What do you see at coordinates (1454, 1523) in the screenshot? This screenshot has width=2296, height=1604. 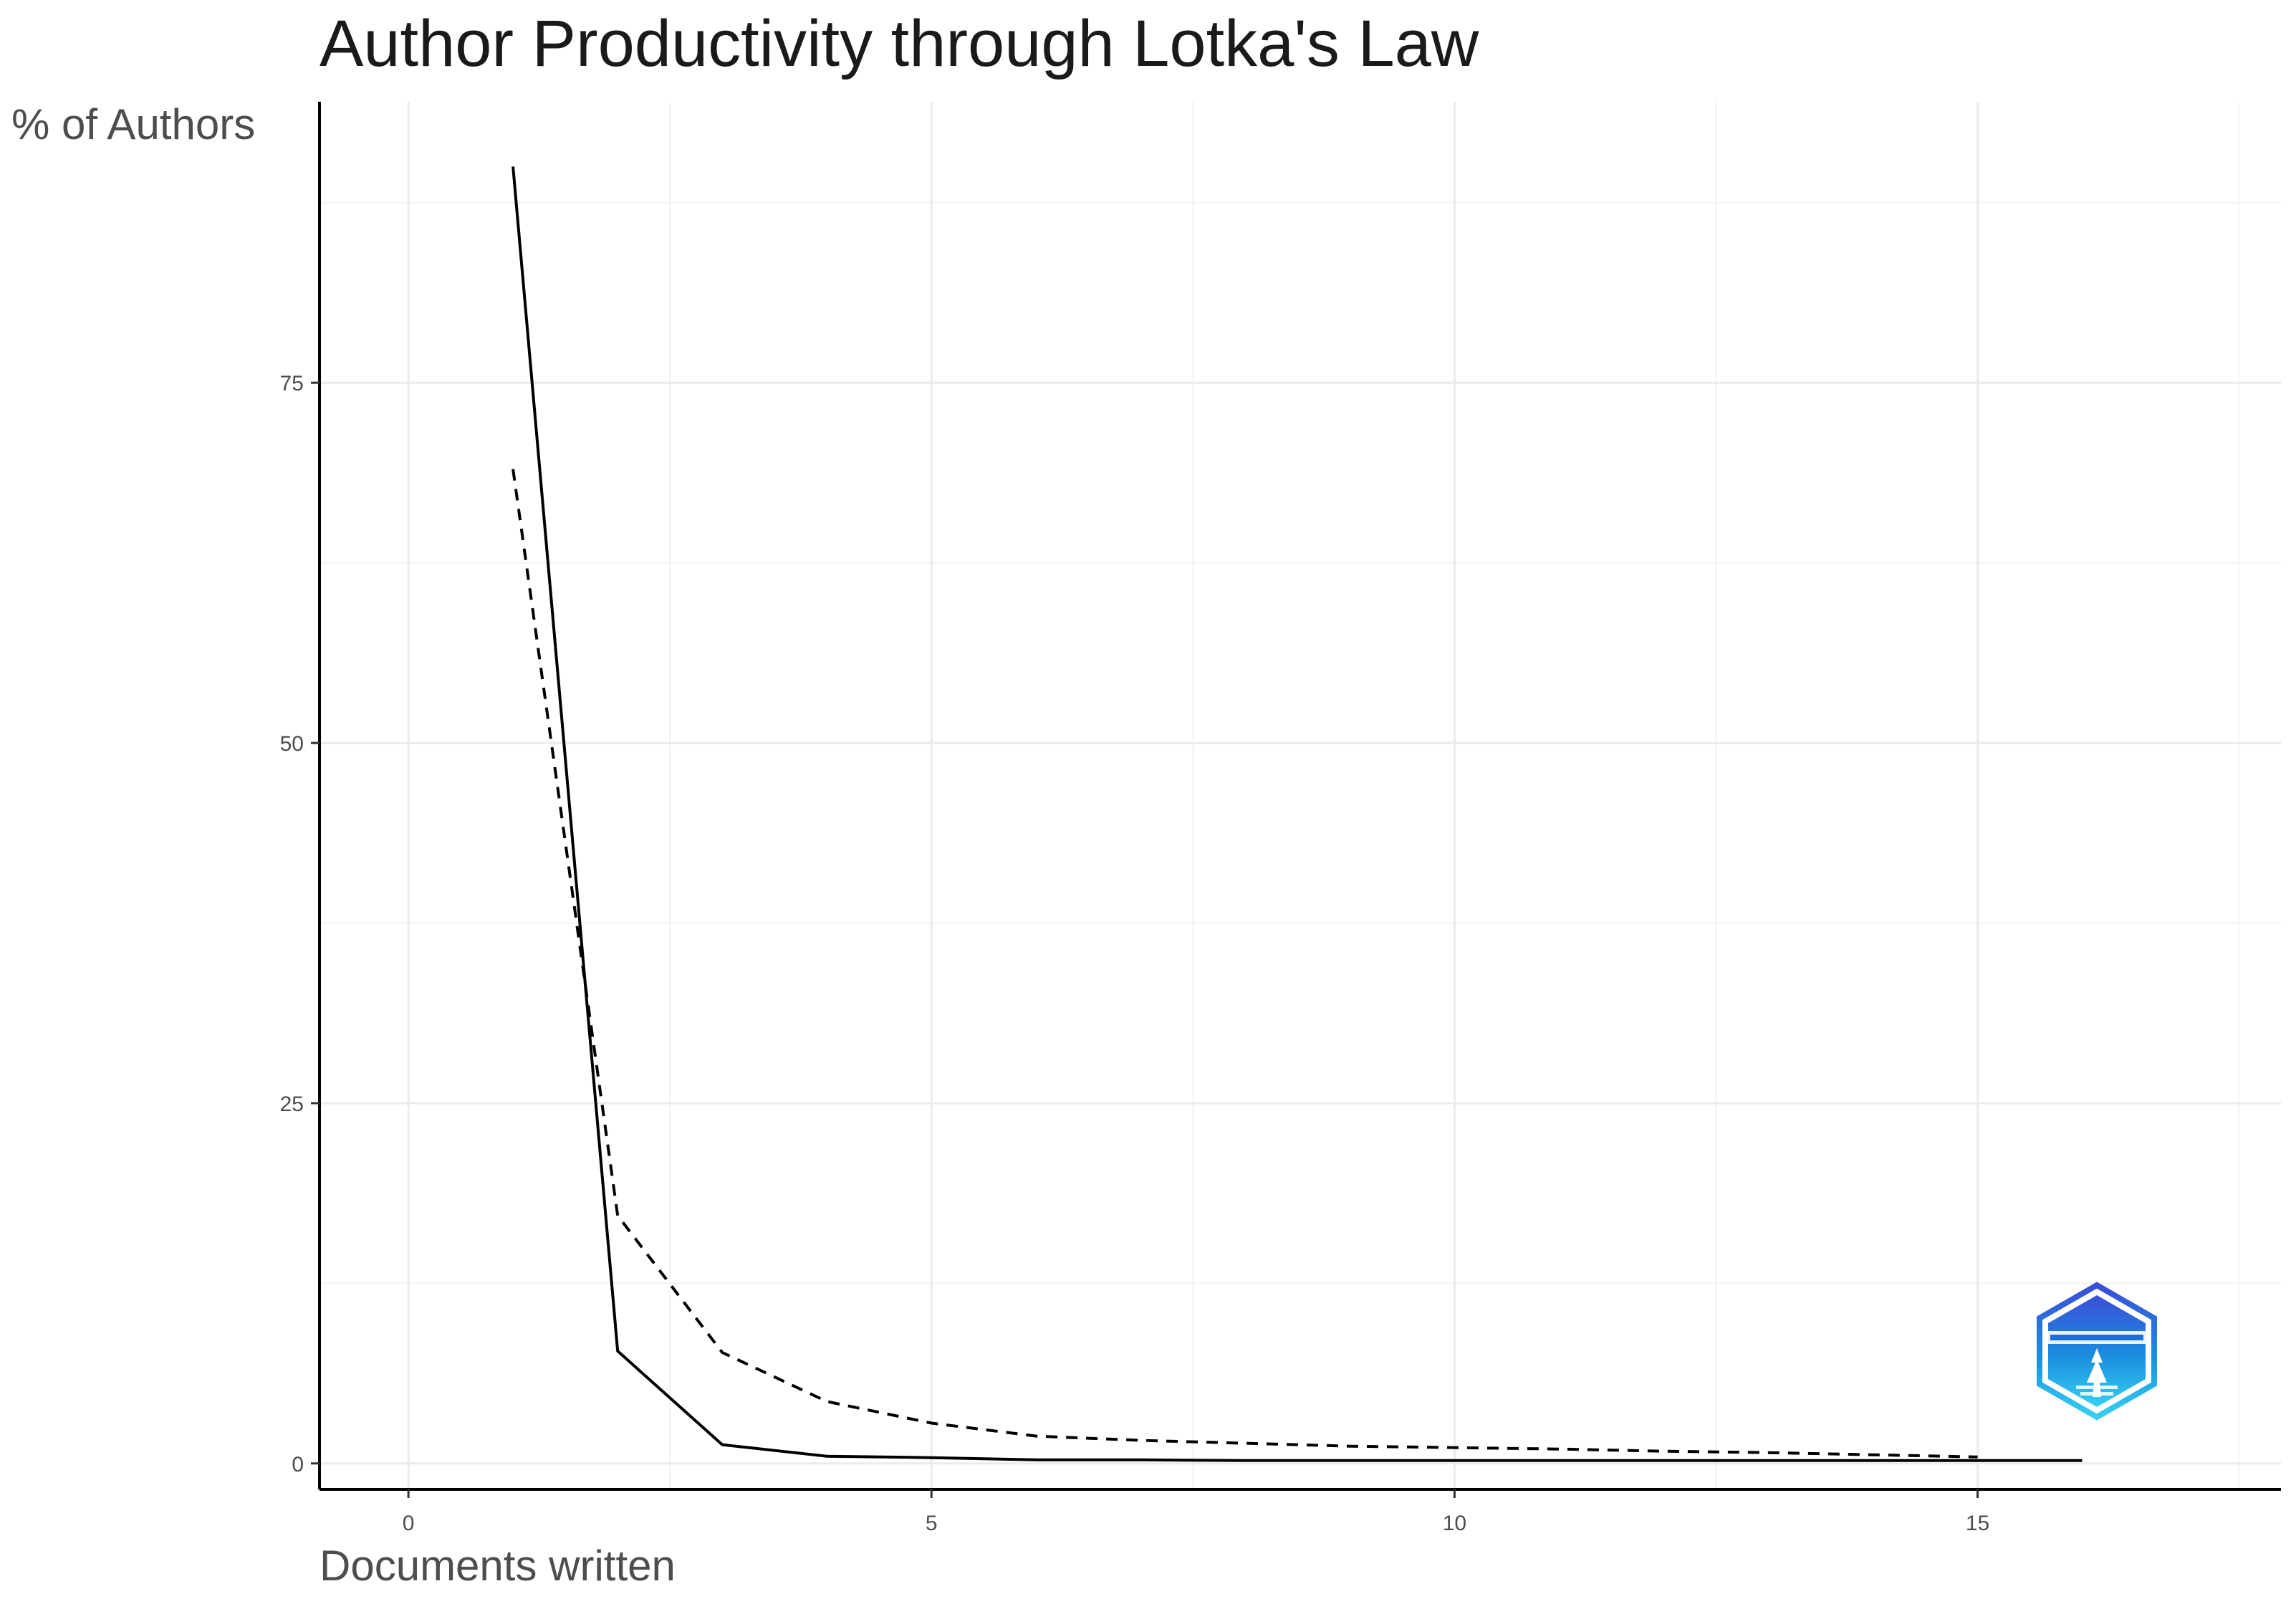 I see `x-tick-label: 10` at bounding box center [1454, 1523].